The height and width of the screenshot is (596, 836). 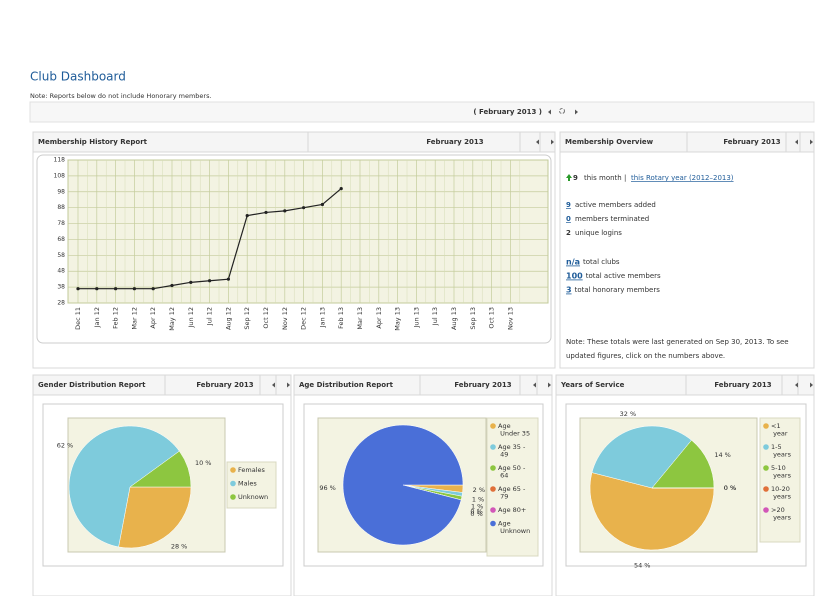 I want to click on legend-label: Females, so click(x=252, y=470).